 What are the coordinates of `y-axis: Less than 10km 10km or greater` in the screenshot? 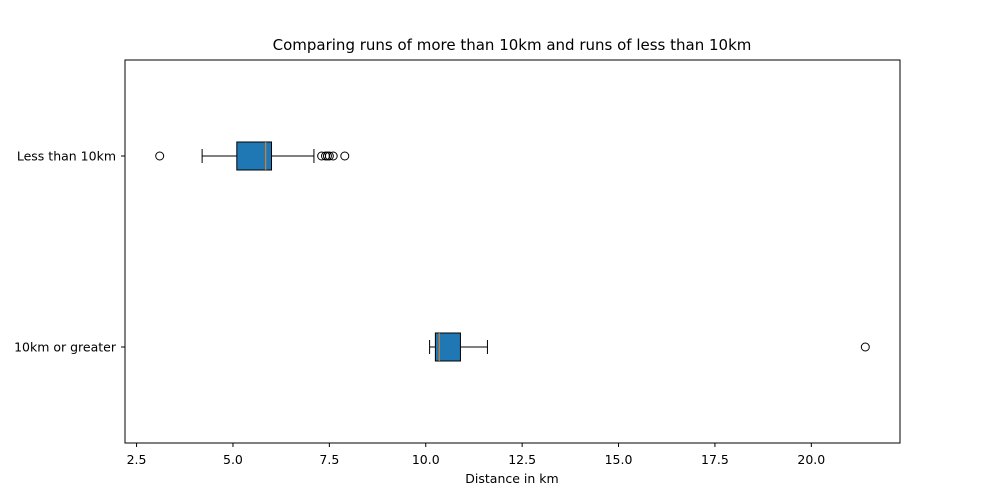 It's located at (69, 252).